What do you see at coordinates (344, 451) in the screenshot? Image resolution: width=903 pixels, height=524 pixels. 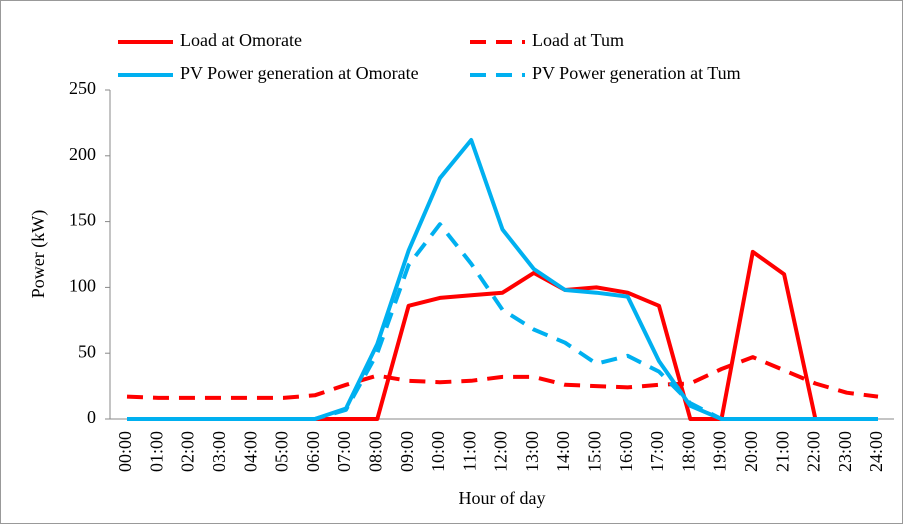 I see `x-tick-label: 07:00` at bounding box center [344, 451].